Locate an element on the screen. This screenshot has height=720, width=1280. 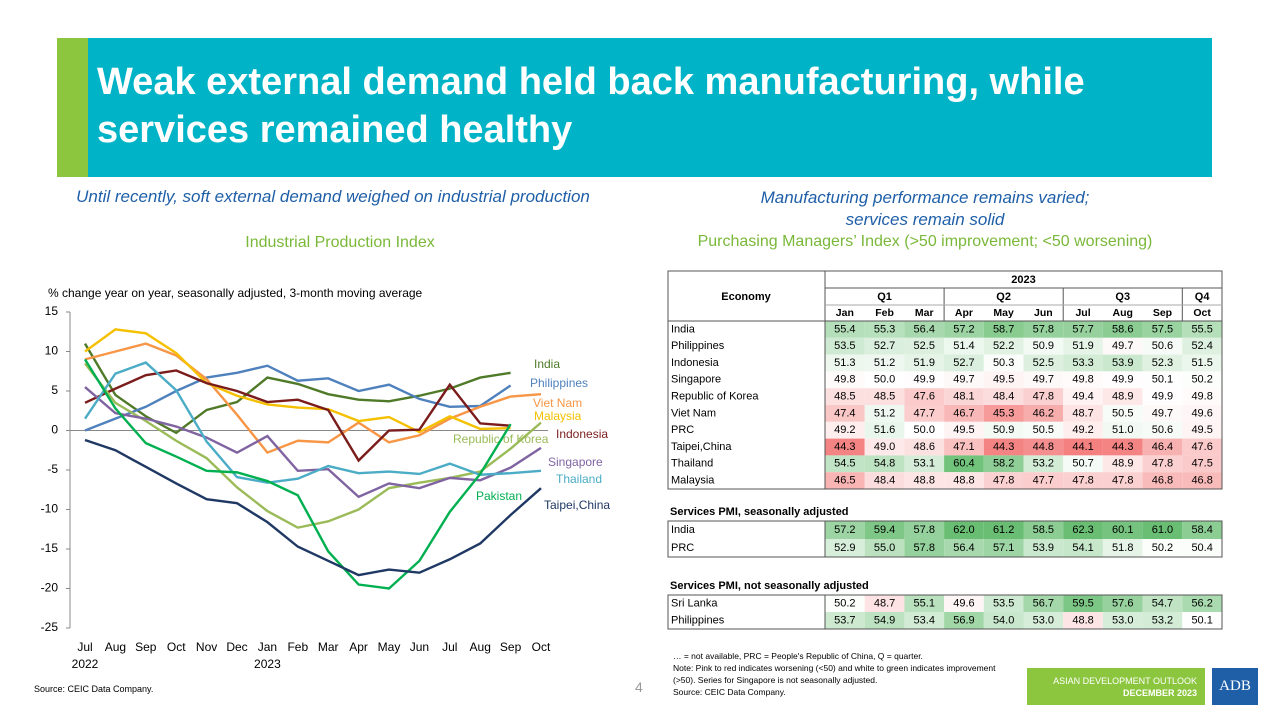
cell-value: 46.4 is located at coordinates (1162, 447).